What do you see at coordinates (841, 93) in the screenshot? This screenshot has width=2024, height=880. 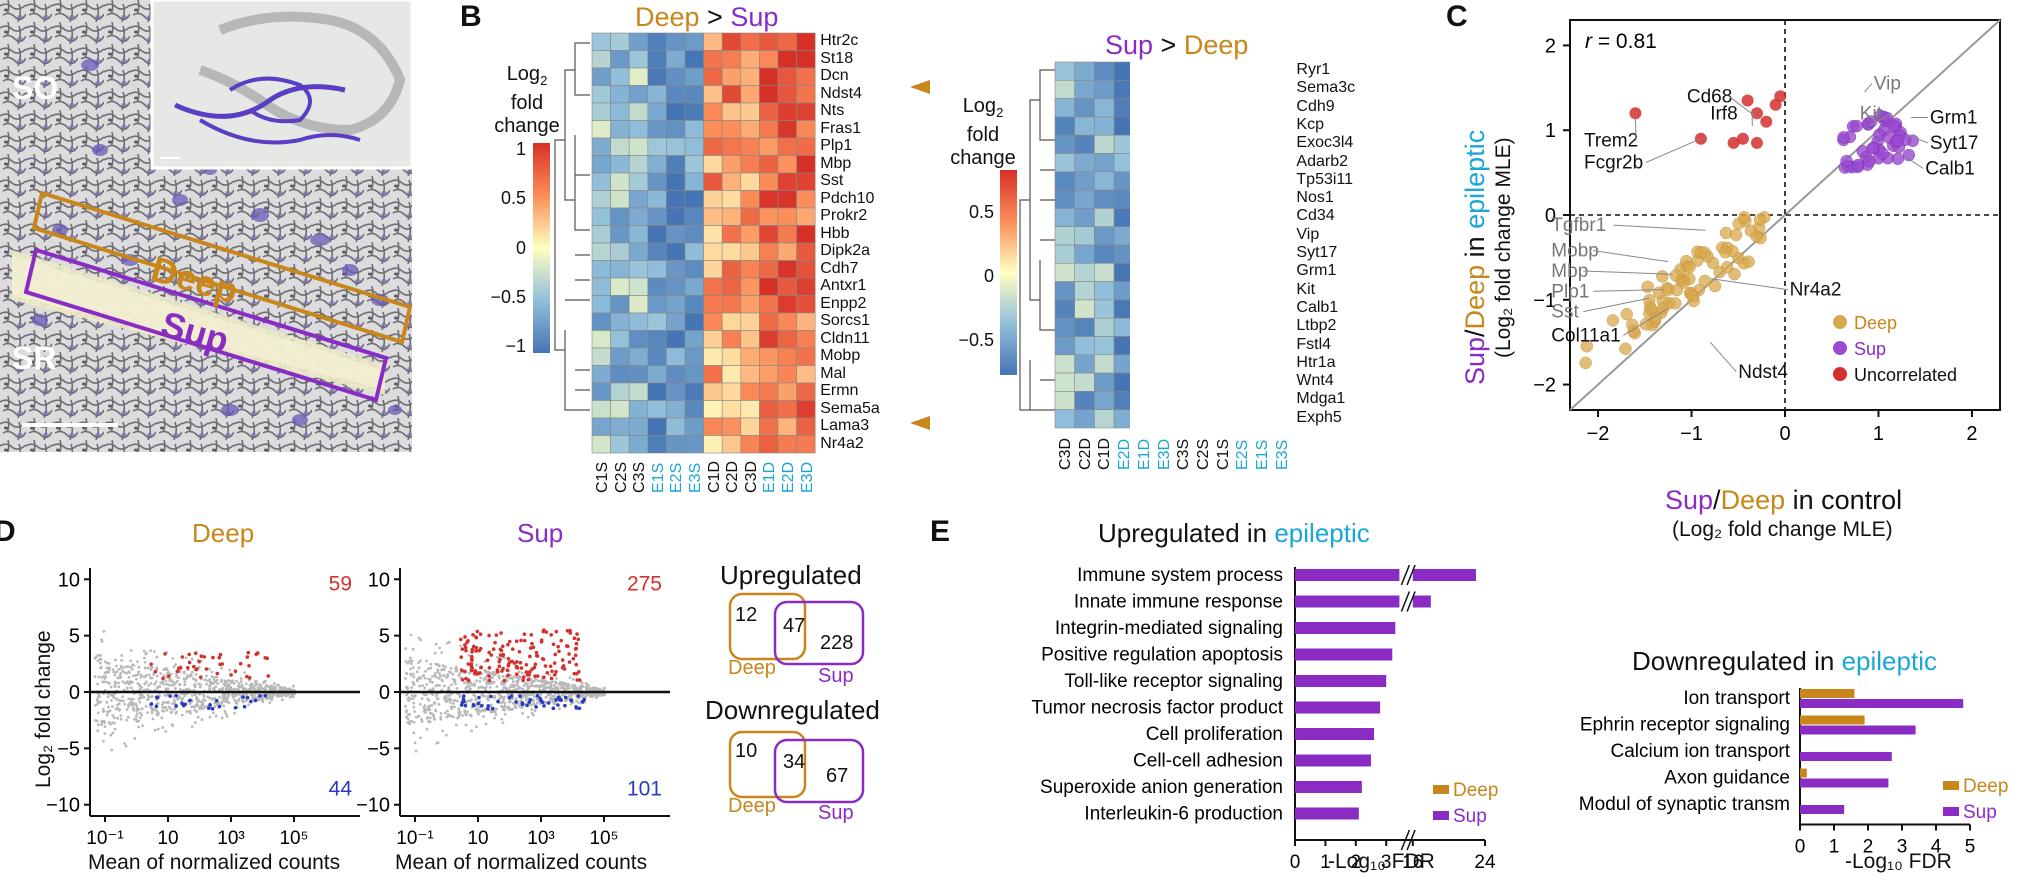 I see `gene-label-left: Ndst4` at bounding box center [841, 93].